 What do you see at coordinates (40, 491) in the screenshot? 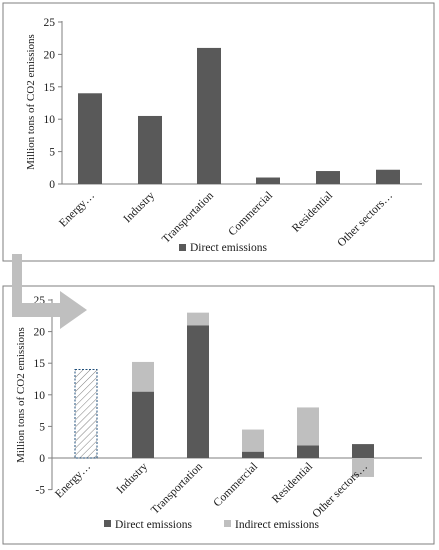
I see `chart-bottom-y-tick-label: -5` at bounding box center [40, 491].